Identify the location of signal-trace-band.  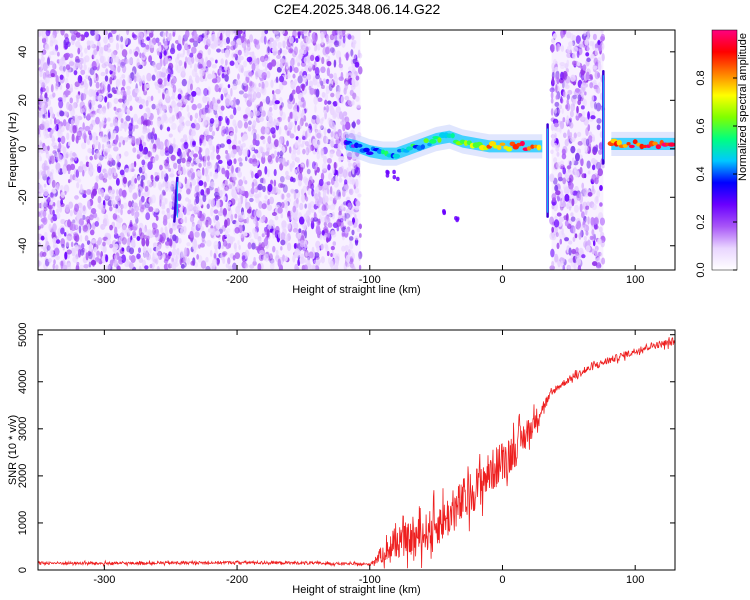
(444, 145).